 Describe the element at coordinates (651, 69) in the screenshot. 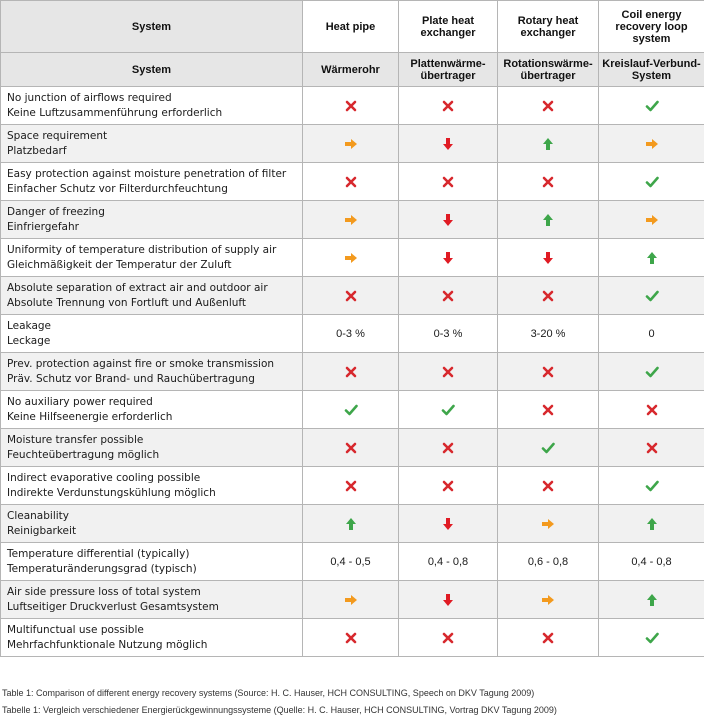

I see `header-coil-loop-de: Kreislauf-Verbund-System` at that location.